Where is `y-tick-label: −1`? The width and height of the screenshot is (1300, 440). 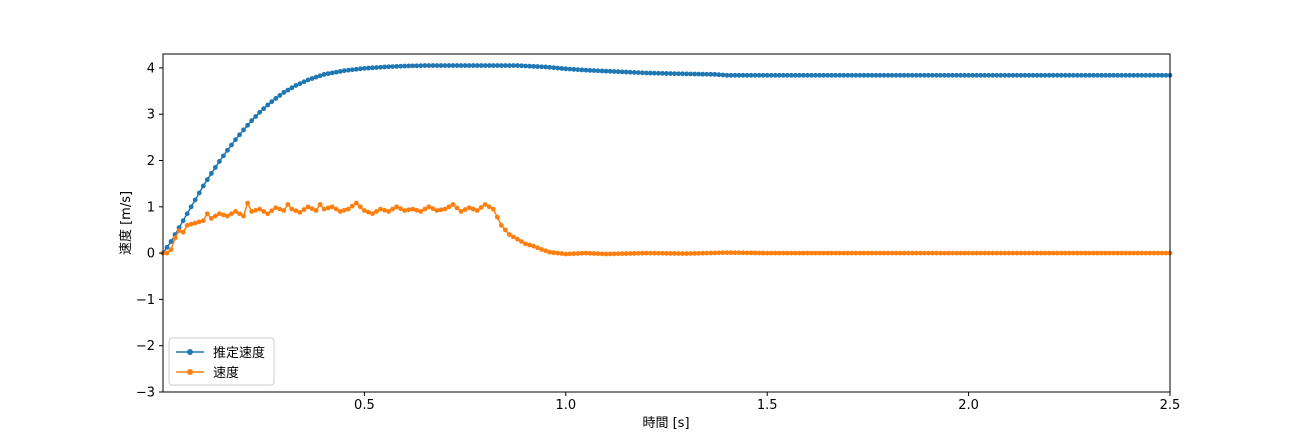
y-tick-label: −1 is located at coordinates (145, 300).